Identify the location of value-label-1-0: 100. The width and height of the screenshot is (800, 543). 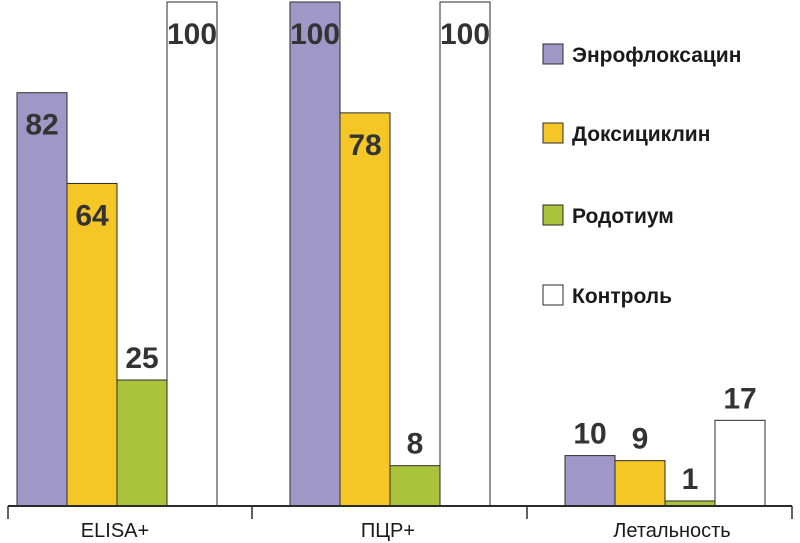
(315, 34).